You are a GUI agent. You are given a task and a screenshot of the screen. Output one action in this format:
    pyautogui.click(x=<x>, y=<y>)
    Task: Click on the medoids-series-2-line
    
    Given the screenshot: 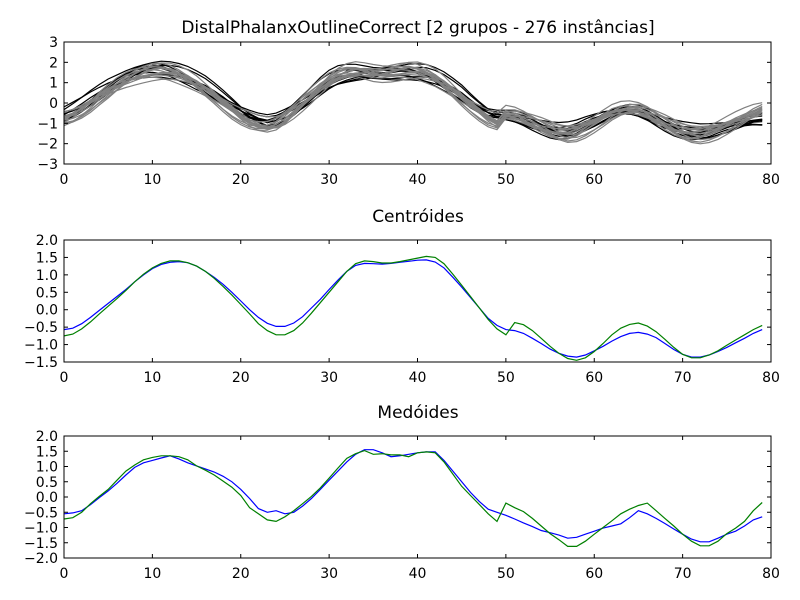 What is the action you would take?
    pyautogui.click(x=413, y=498)
    